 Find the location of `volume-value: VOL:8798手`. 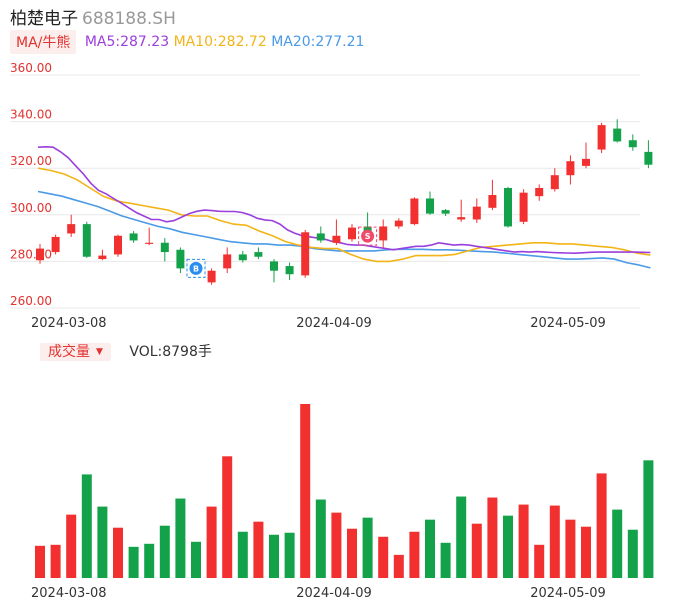

volume-value: VOL:8798手 is located at coordinates (170, 352).